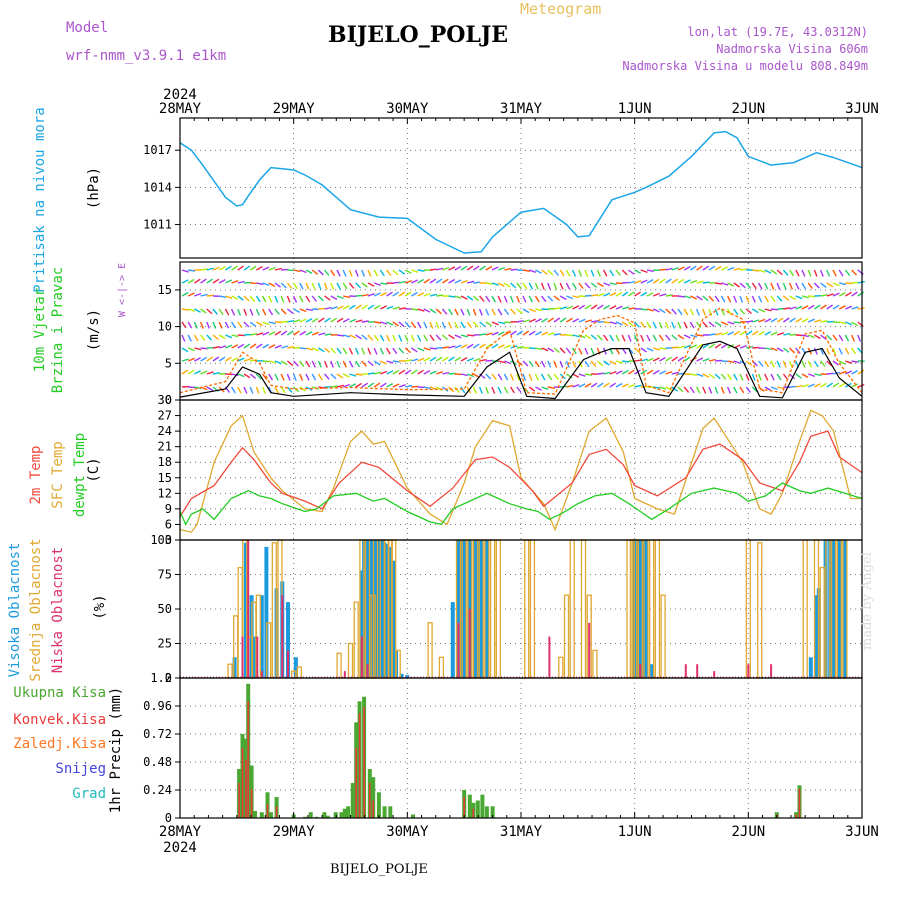 This screenshot has height=900, width=900. Describe the element at coordinates (80, 475) in the screenshot. I see `temp-axis-title-dewpt: dewpt Temp` at that location.